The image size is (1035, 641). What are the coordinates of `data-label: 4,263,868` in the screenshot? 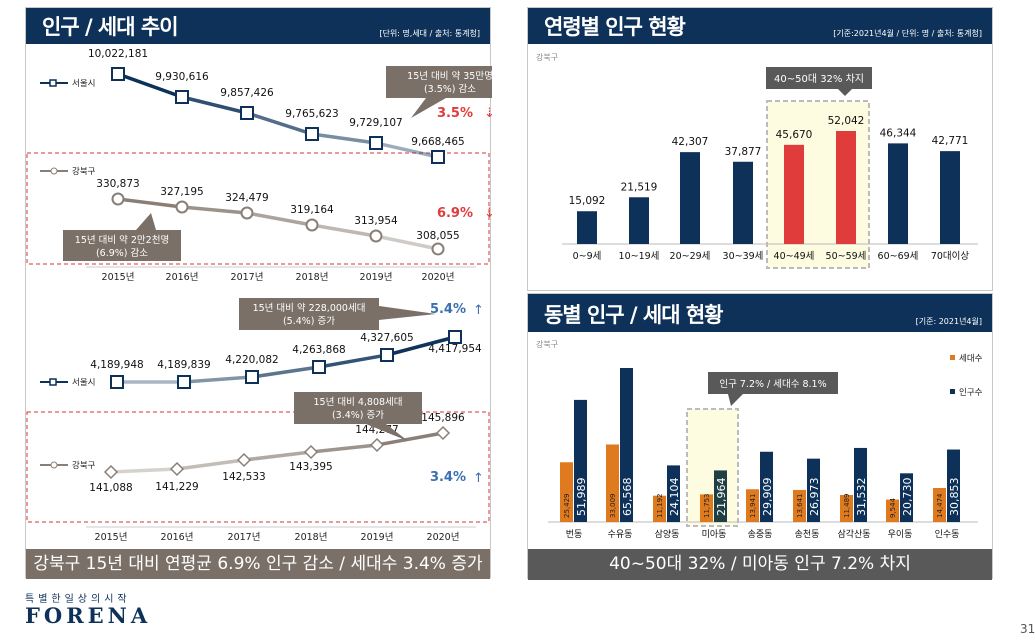 It's located at (318, 350).